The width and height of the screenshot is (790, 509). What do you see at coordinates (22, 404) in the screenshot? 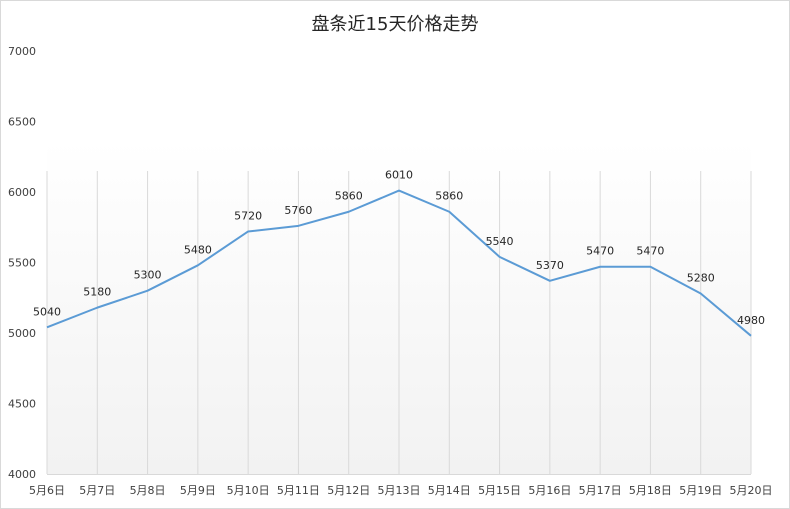
I see `y-tick-label: 4500` at bounding box center [22, 404].